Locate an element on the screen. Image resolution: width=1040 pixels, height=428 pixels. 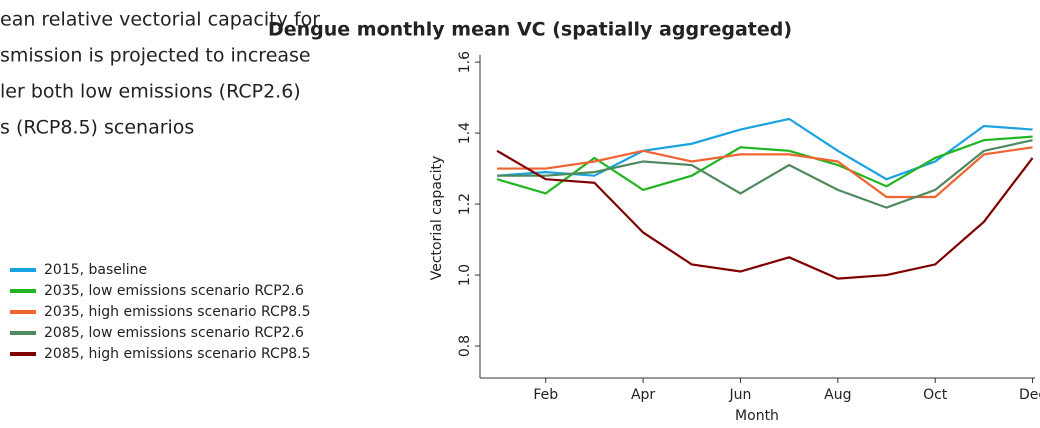
y-axis-label: Vectorial capacity is located at coordinates (437, 218).